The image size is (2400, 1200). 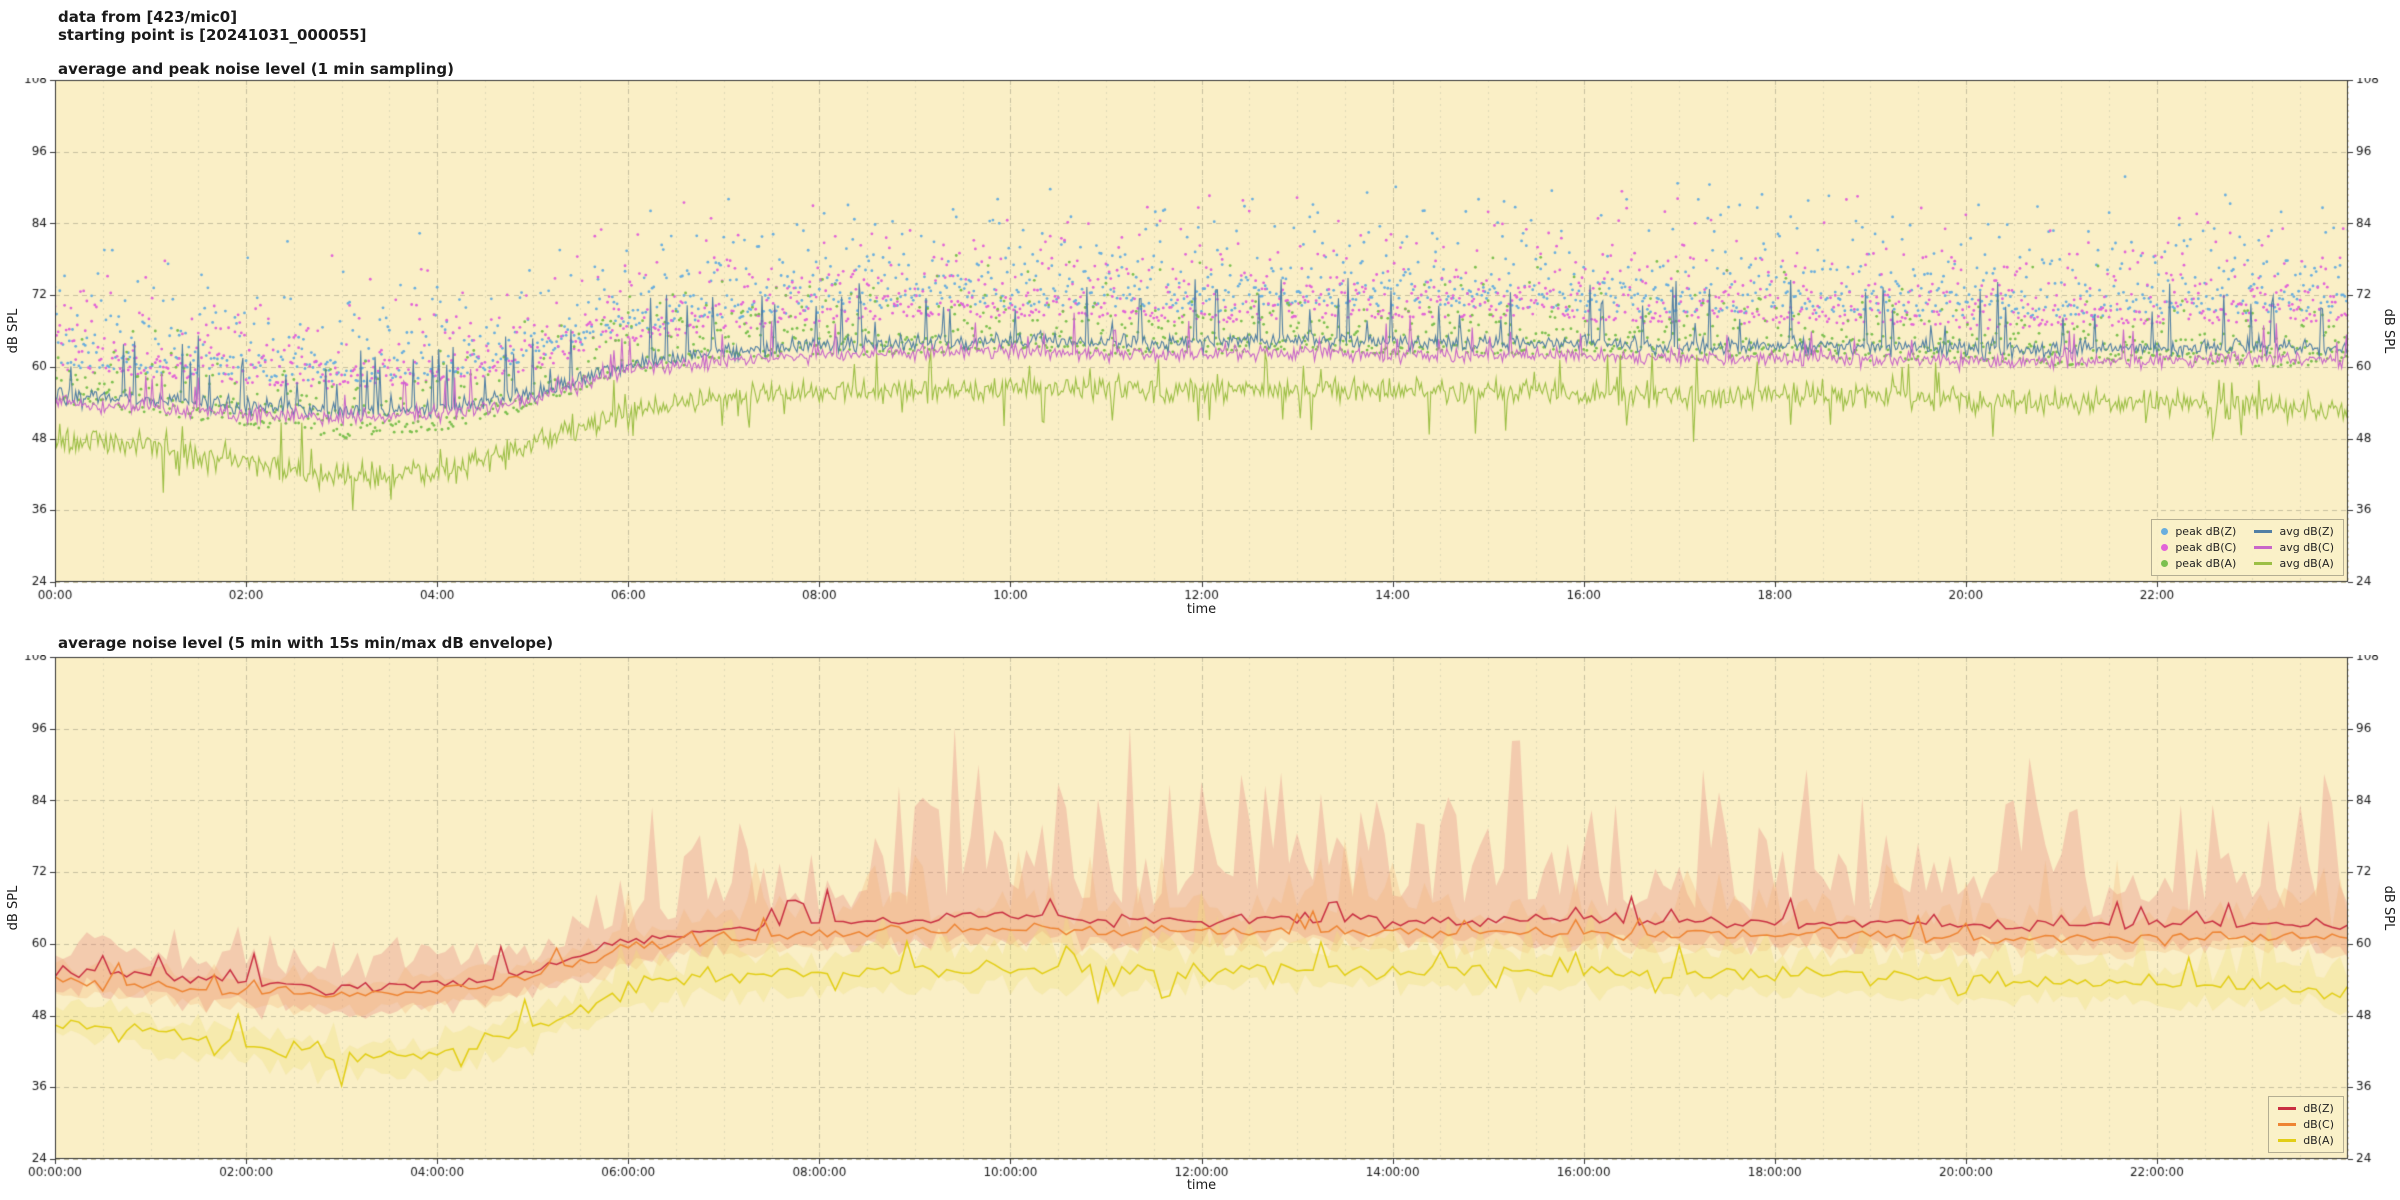 I want to click on legend-entry-dbc: dB(C), so click(x=2306, y=1124).